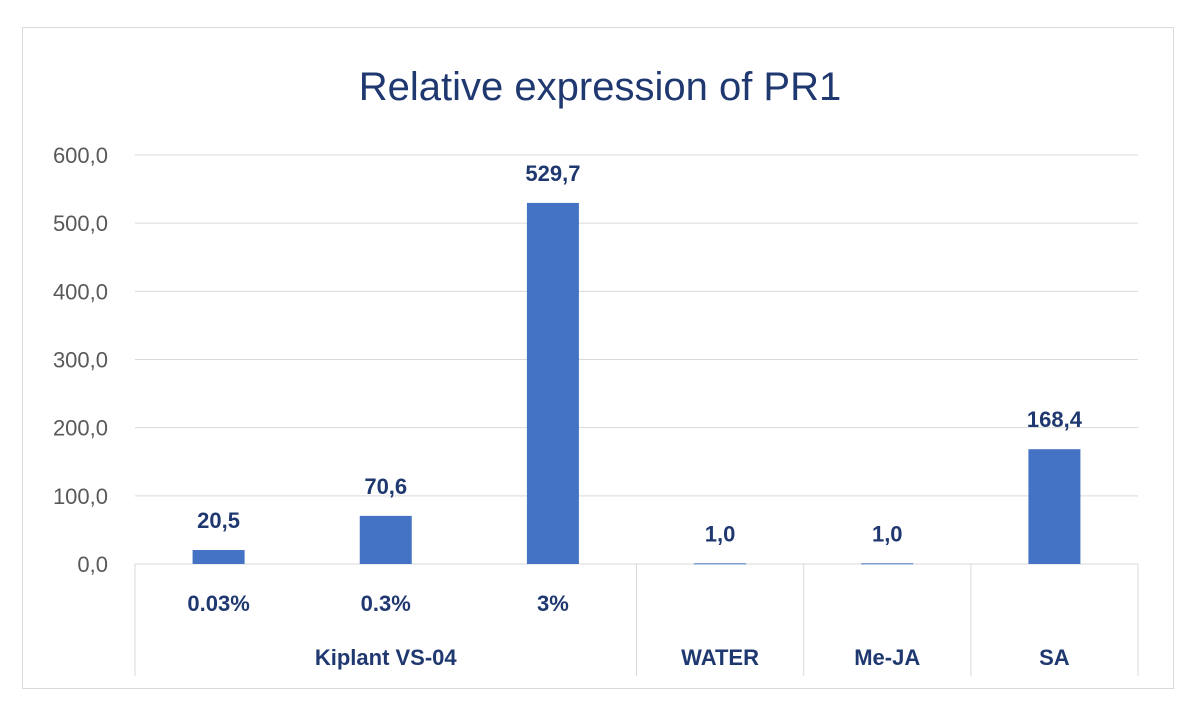 The image size is (1200, 718). I want to click on y-tick-label: 100,0, so click(80, 496).